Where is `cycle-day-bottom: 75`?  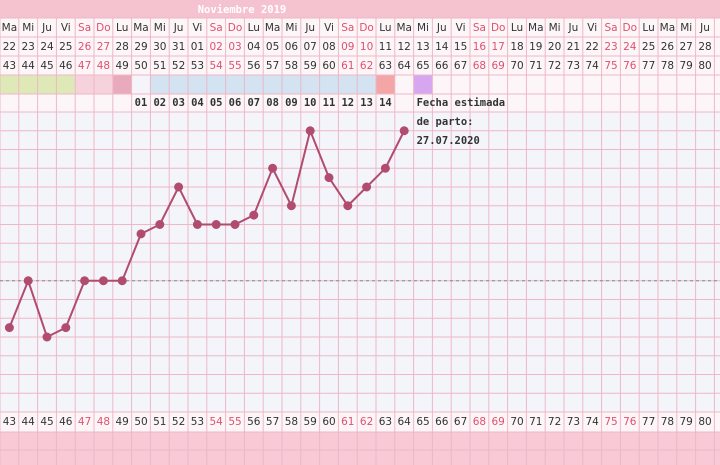 cycle-day-bottom: 75 is located at coordinates (610, 422).